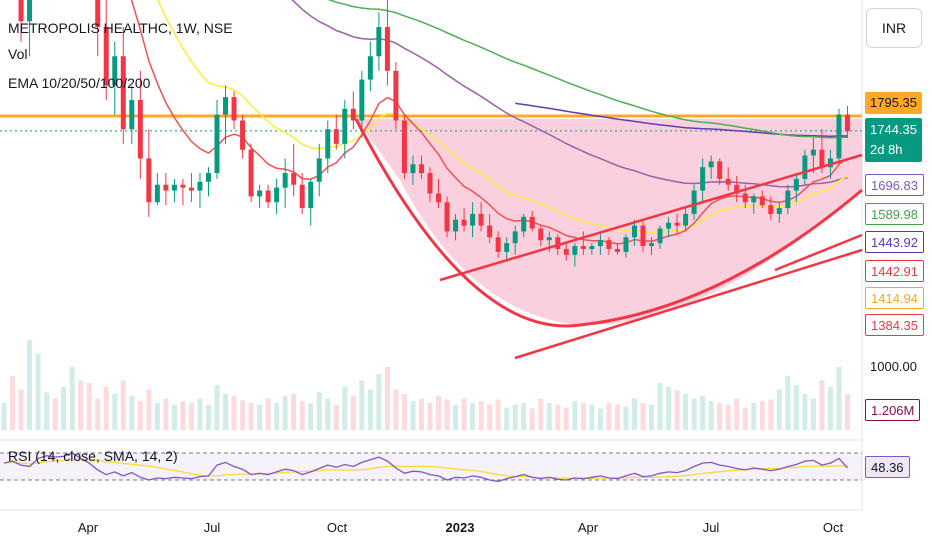 Image resolution: width=932 pixels, height=550 pixels. Describe the element at coordinates (120, 28) in the screenshot. I see `symbol-title: METROPOLIS HEALTHC, 1W, NSE` at that location.